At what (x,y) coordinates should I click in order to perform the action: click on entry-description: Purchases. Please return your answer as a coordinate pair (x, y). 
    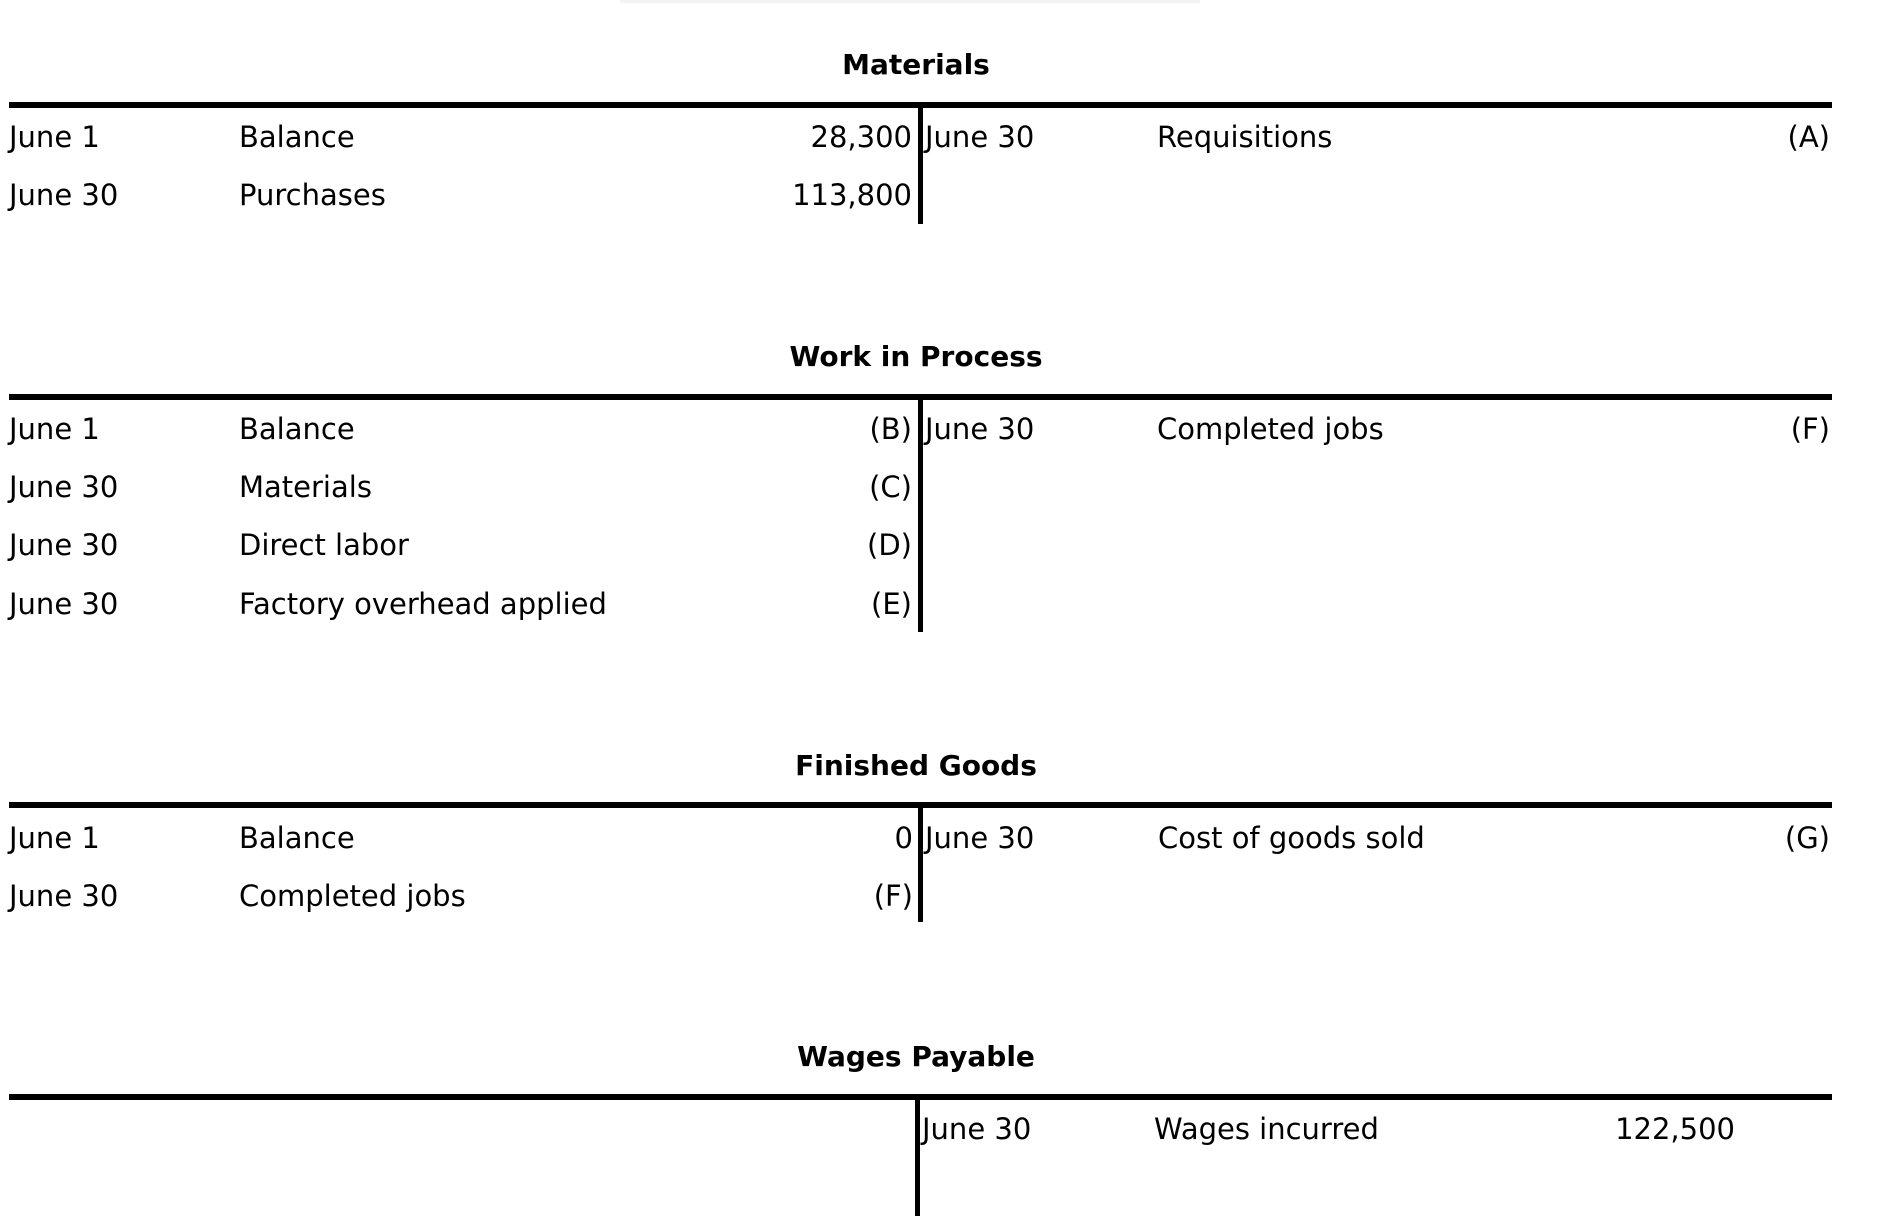
    Looking at the image, I should click on (312, 195).